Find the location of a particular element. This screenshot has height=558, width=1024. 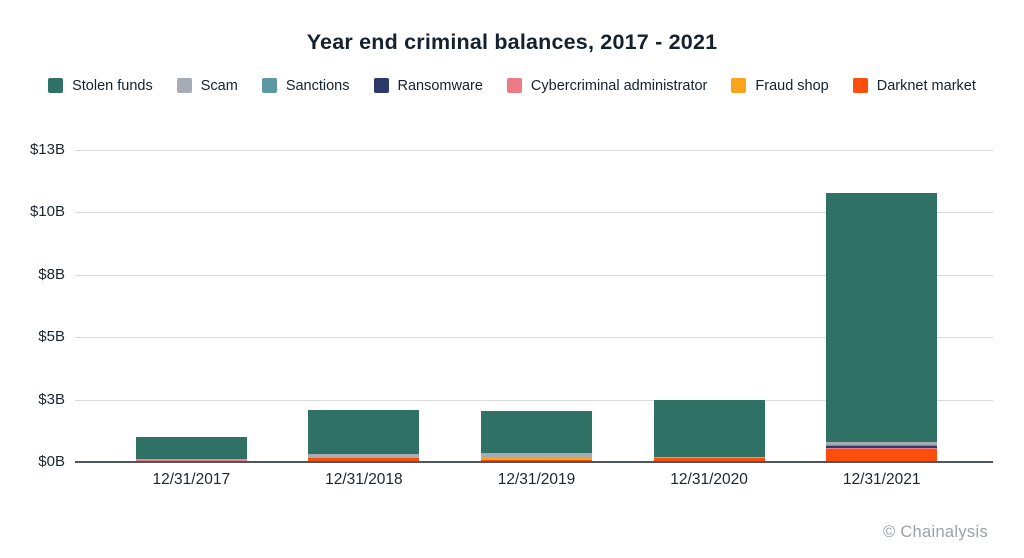

legend-label: Ransomware is located at coordinates (440, 85).